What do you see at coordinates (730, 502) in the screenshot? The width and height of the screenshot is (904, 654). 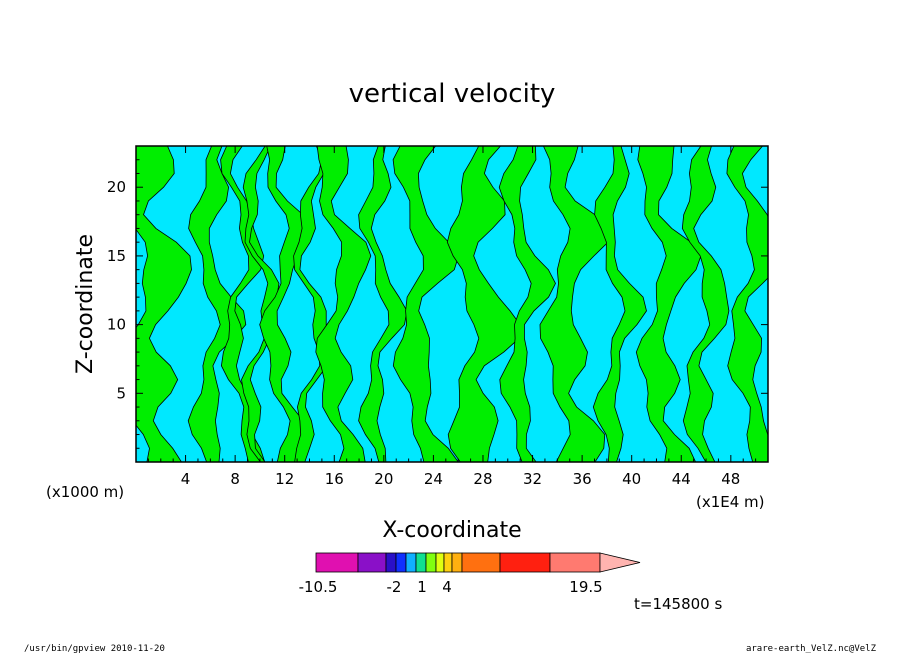 I see `x-scale-note-right: (x1E4 m)` at bounding box center [730, 502].